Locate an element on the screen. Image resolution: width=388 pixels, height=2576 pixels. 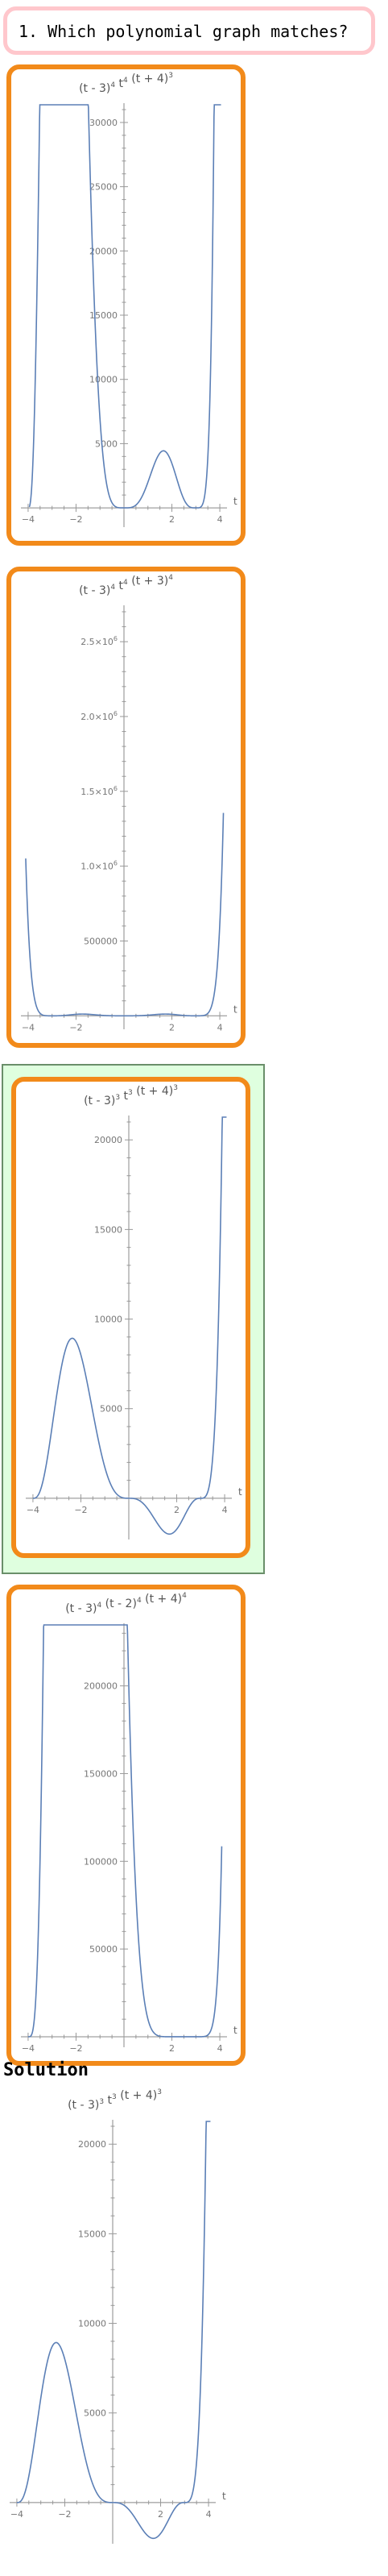
y-tick-label: 500000 is located at coordinates (101, 941).